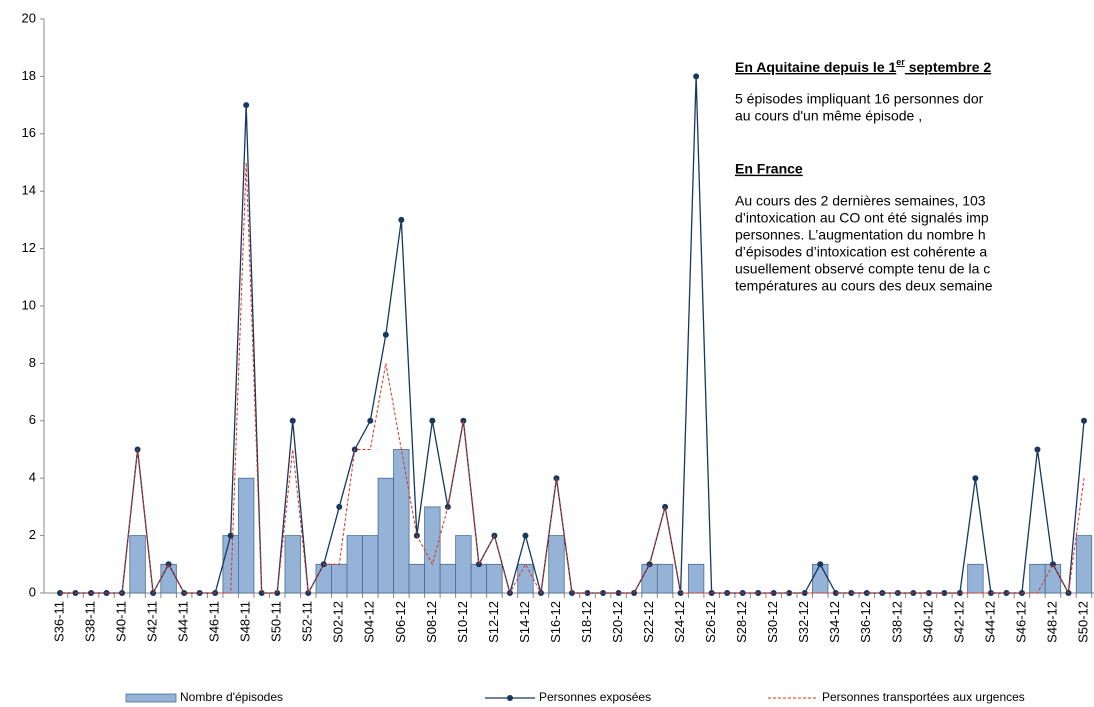  Describe the element at coordinates (859, 99) in the screenshot. I see `annotation-text: 5 épisodes impliquant 16 personnes dor` at that location.